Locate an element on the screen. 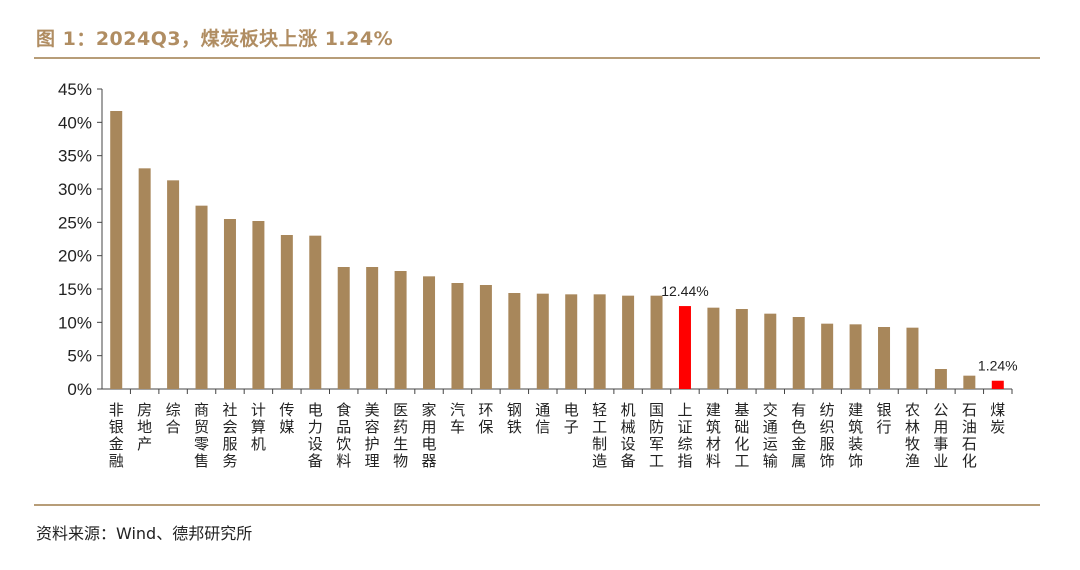  y-tick-label: 30% is located at coordinates (75, 189).